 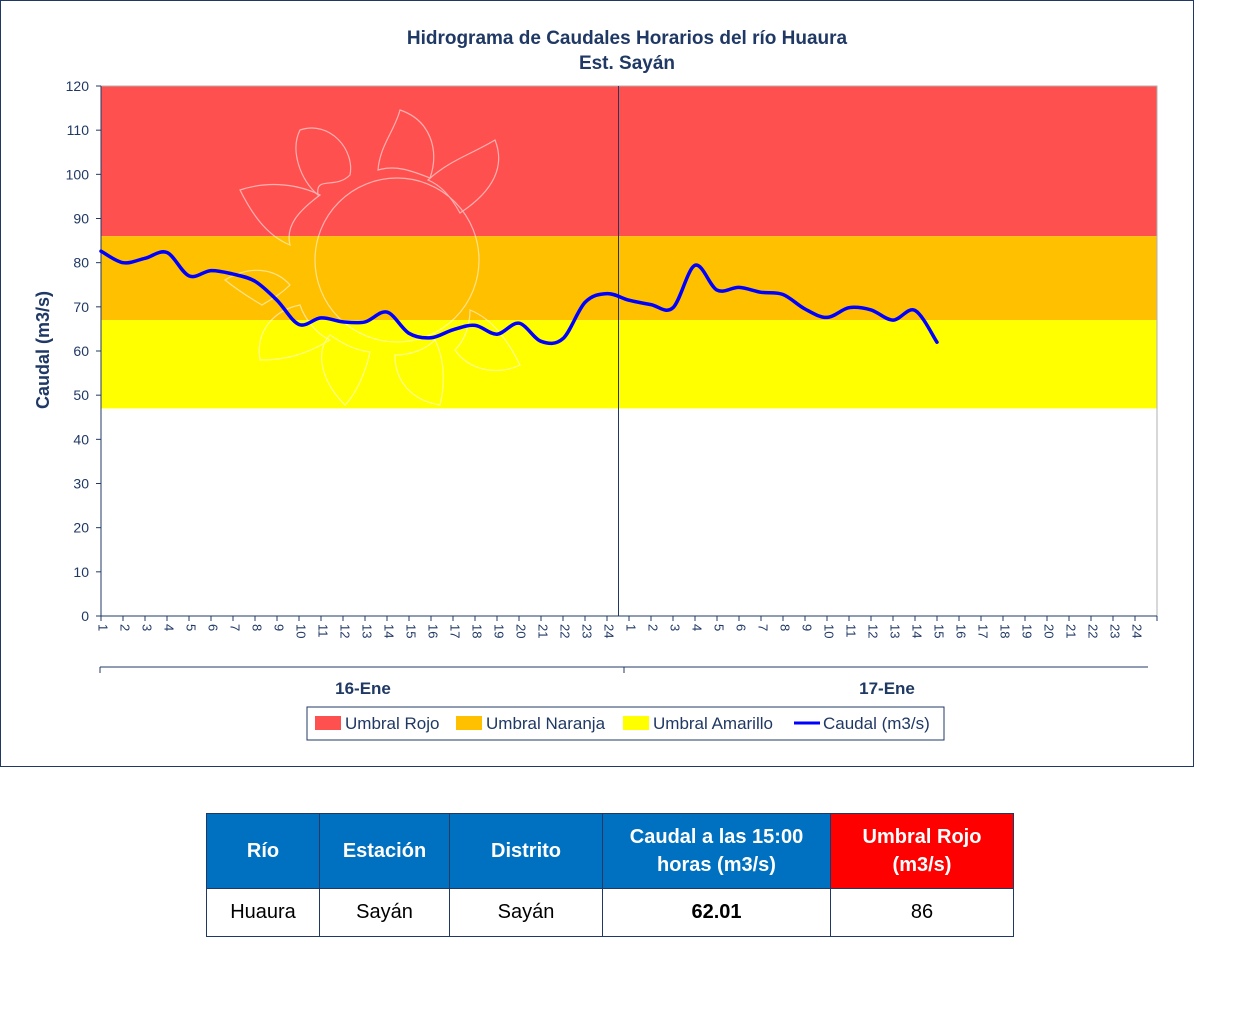 What do you see at coordinates (1049, 631) in the screenshot?
I see `x-tick-label: 20` at bounding box center [1049, 631].